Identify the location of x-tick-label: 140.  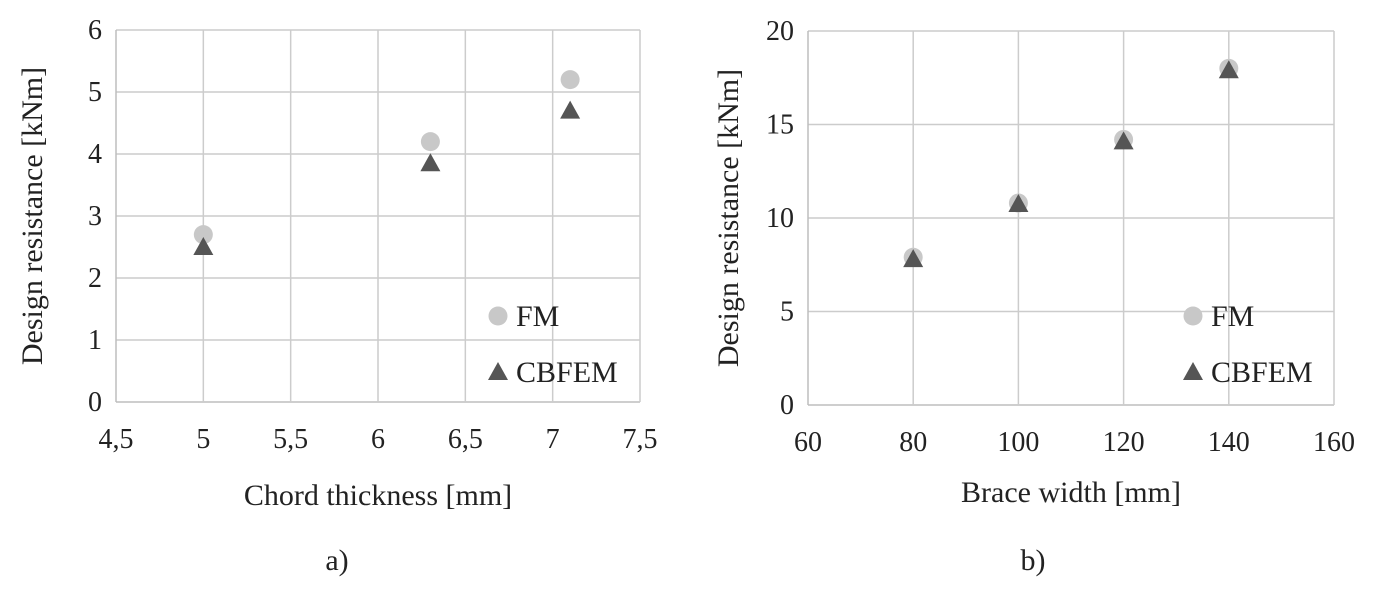
(1229, 442).